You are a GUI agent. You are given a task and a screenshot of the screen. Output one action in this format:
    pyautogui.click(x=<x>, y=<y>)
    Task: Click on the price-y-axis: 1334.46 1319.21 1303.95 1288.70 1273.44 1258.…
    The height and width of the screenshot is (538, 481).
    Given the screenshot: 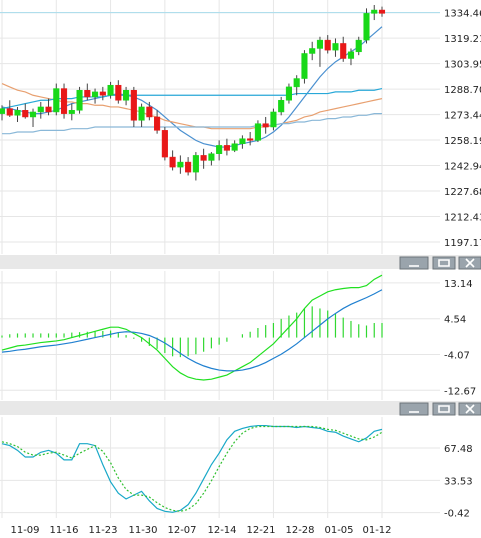 What is the action you would take?
    pyautogui.click(x=462, y=129)
    